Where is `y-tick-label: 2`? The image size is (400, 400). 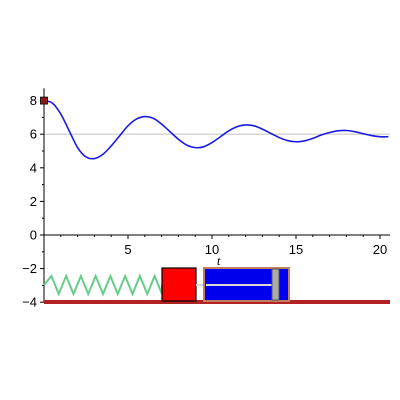 y-tick-label: 2 is located at coordinates (33, 201).